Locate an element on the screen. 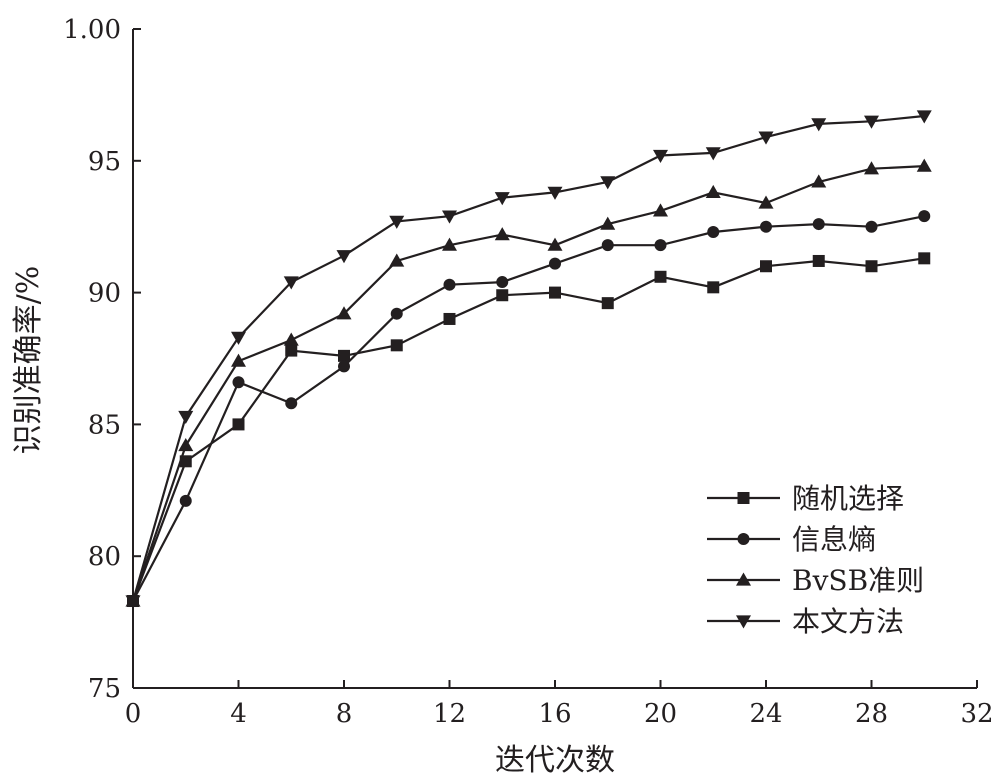 The image size is (1000, 781). legend-item: 信息熵 is located at coordinates (791, 539).